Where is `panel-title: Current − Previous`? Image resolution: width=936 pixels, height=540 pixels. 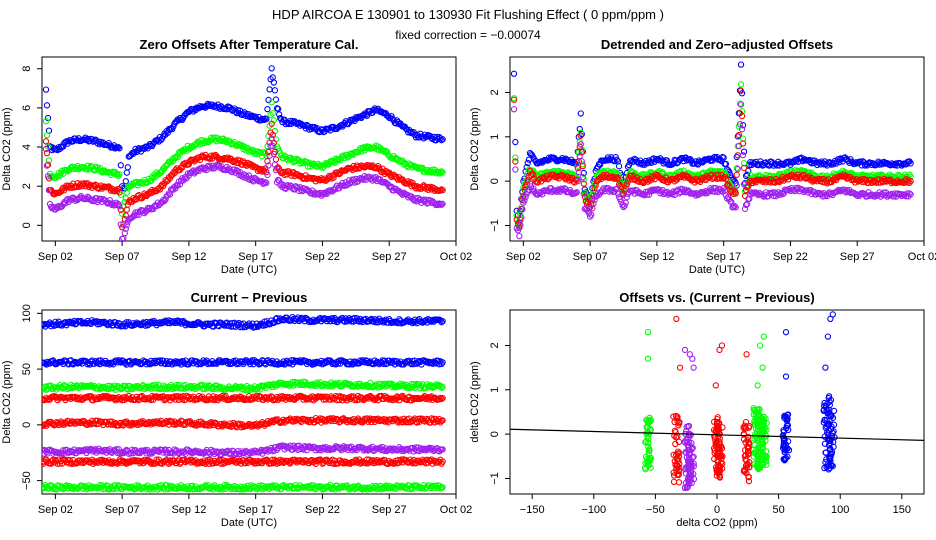 panel-title: Current − Previous is located at coordinates (249, 297).